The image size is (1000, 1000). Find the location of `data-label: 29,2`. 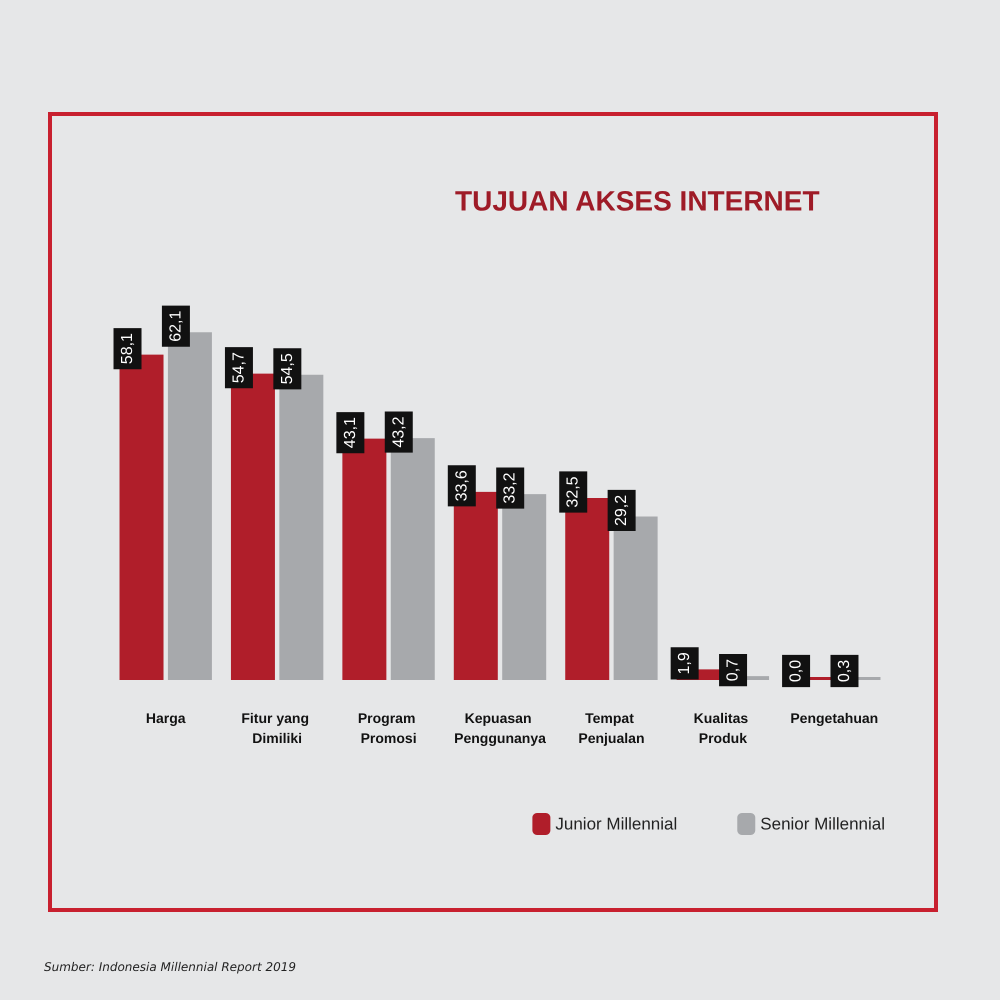

data-label: 29,2 is located at coordinates (621, 510).